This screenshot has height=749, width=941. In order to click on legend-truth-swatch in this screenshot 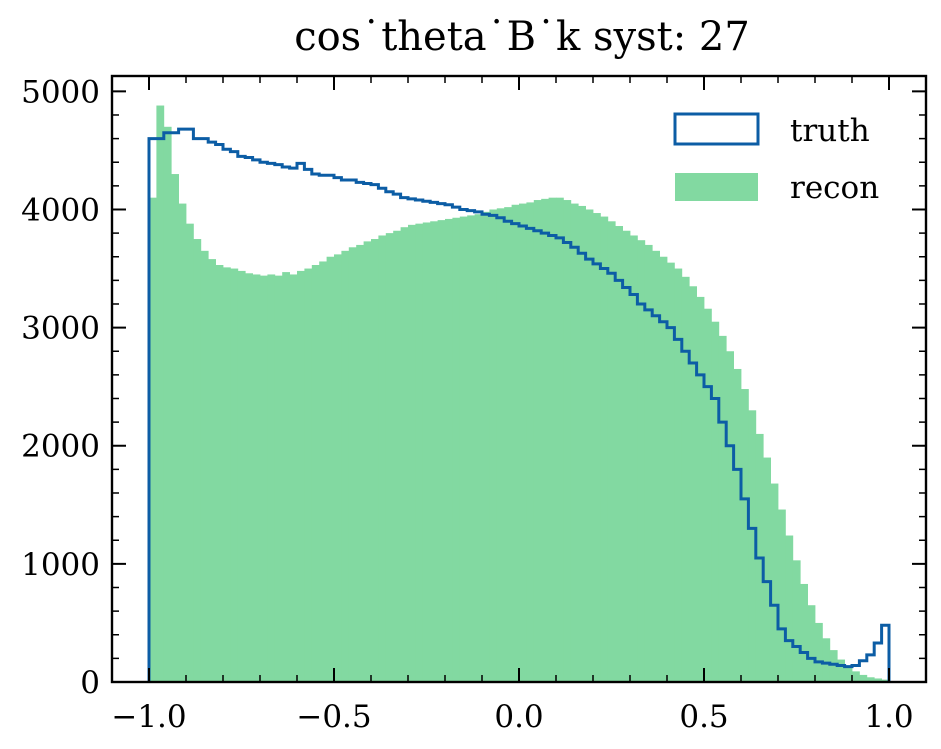, I will do `click(716, 129)`.